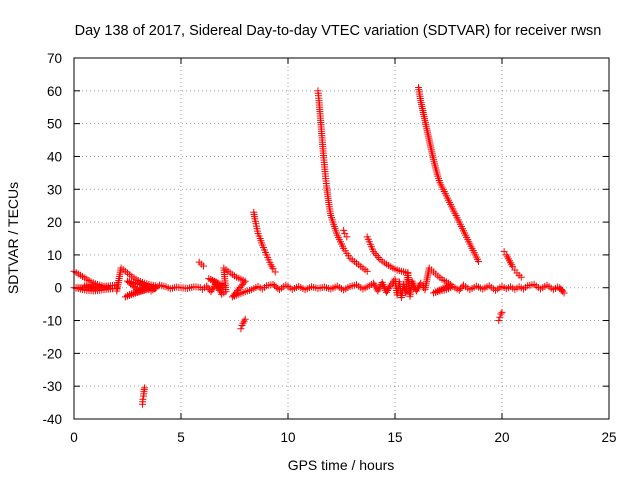 This screenshot has height=480, width=640. I want to click on x-axis-label: GPS time / hours, so click(341, 465).